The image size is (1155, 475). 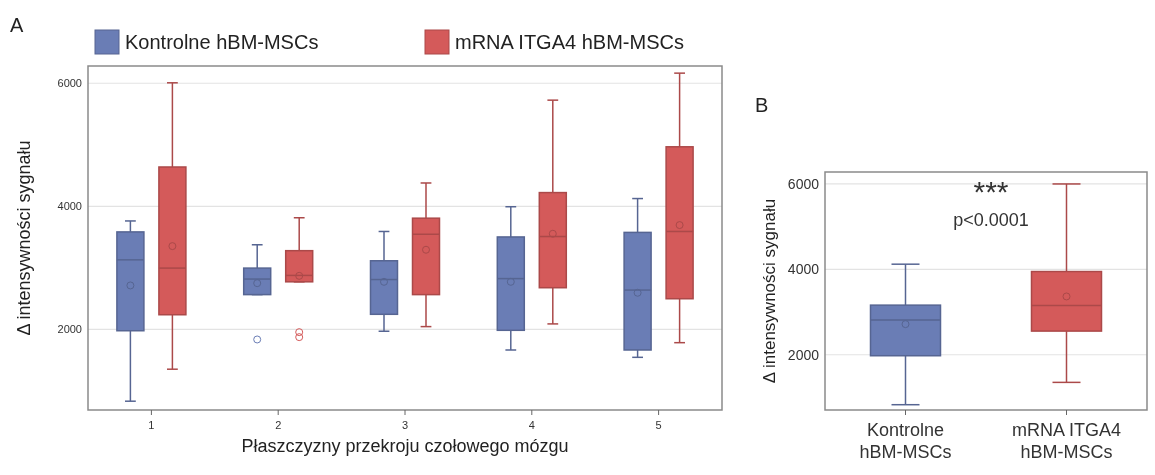 What do you see at coordinates (278, 425) in the screenshot?
I see `x-tick-label: 2` at bounding box center [278, 425].